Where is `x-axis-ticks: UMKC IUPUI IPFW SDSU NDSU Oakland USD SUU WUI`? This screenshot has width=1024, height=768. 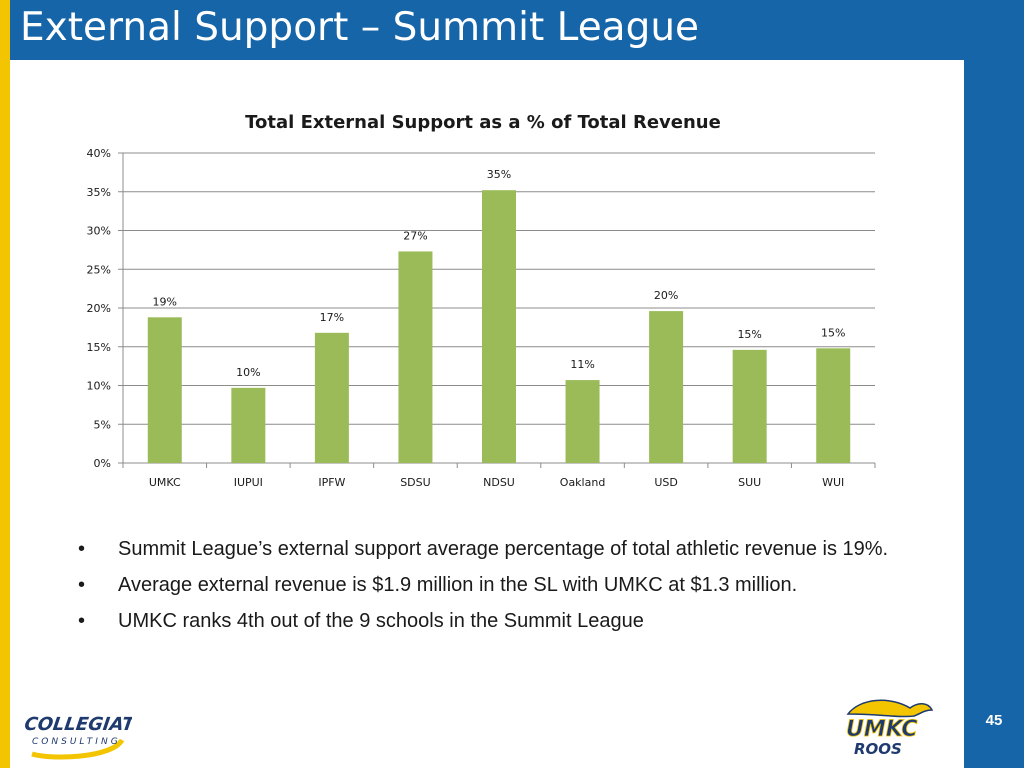 x-axis-ticks: UMKC IUPUI IPFW SDSU NDSU Oakland USD SUU WUI is located at coordinates (496, 482).